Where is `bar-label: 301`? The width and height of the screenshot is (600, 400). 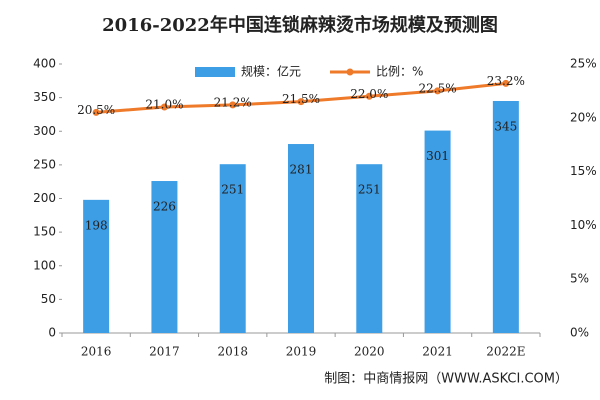 bar-label: 301 is located at coordinates (437, 156).